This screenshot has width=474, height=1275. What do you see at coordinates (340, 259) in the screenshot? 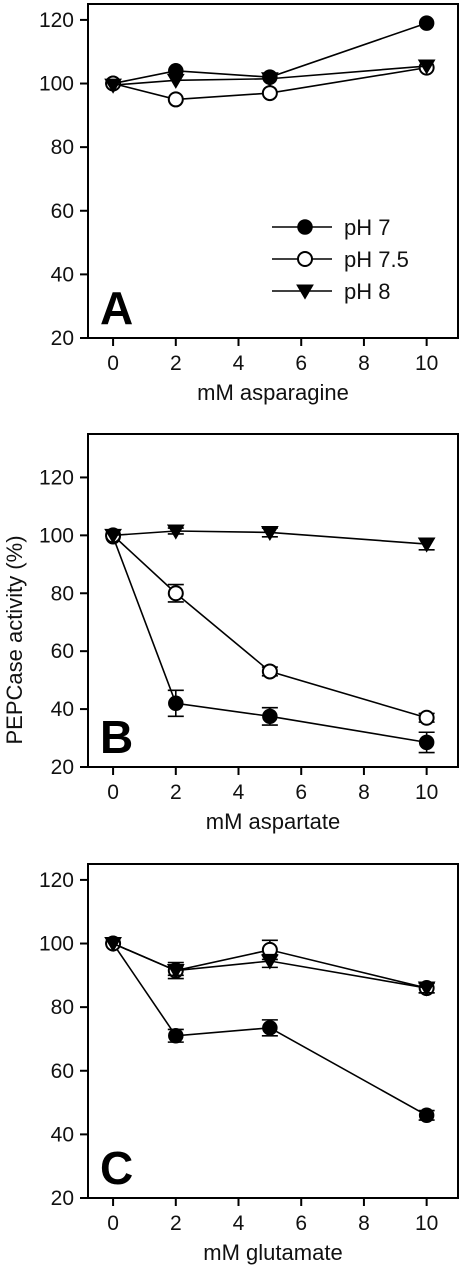
I see `legend: pH 7 pH 7.5 pH 8` at bounding box center [340, 259].